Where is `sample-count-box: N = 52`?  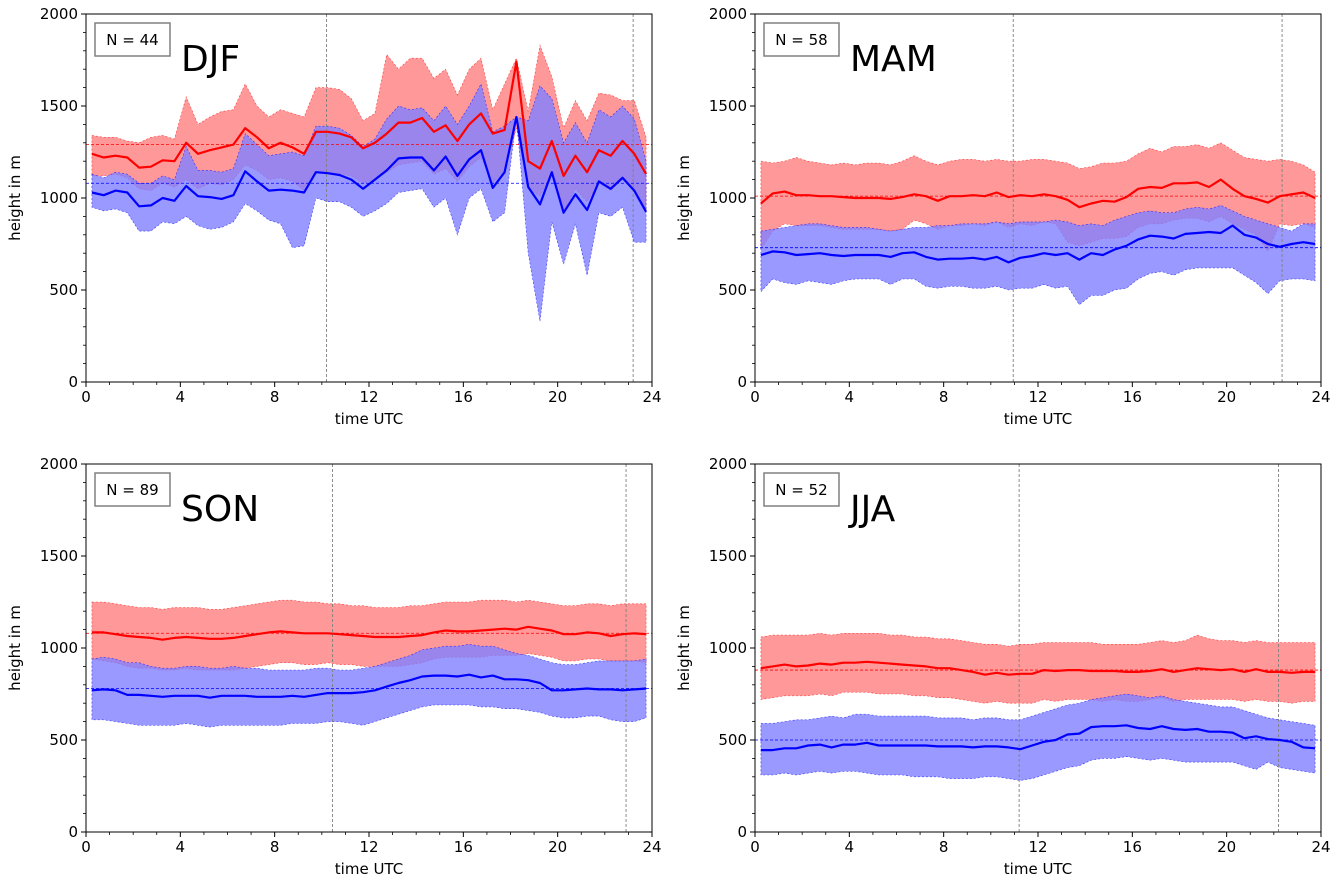 sample-count-box: N = 52 is located at coordinates (801, 489).